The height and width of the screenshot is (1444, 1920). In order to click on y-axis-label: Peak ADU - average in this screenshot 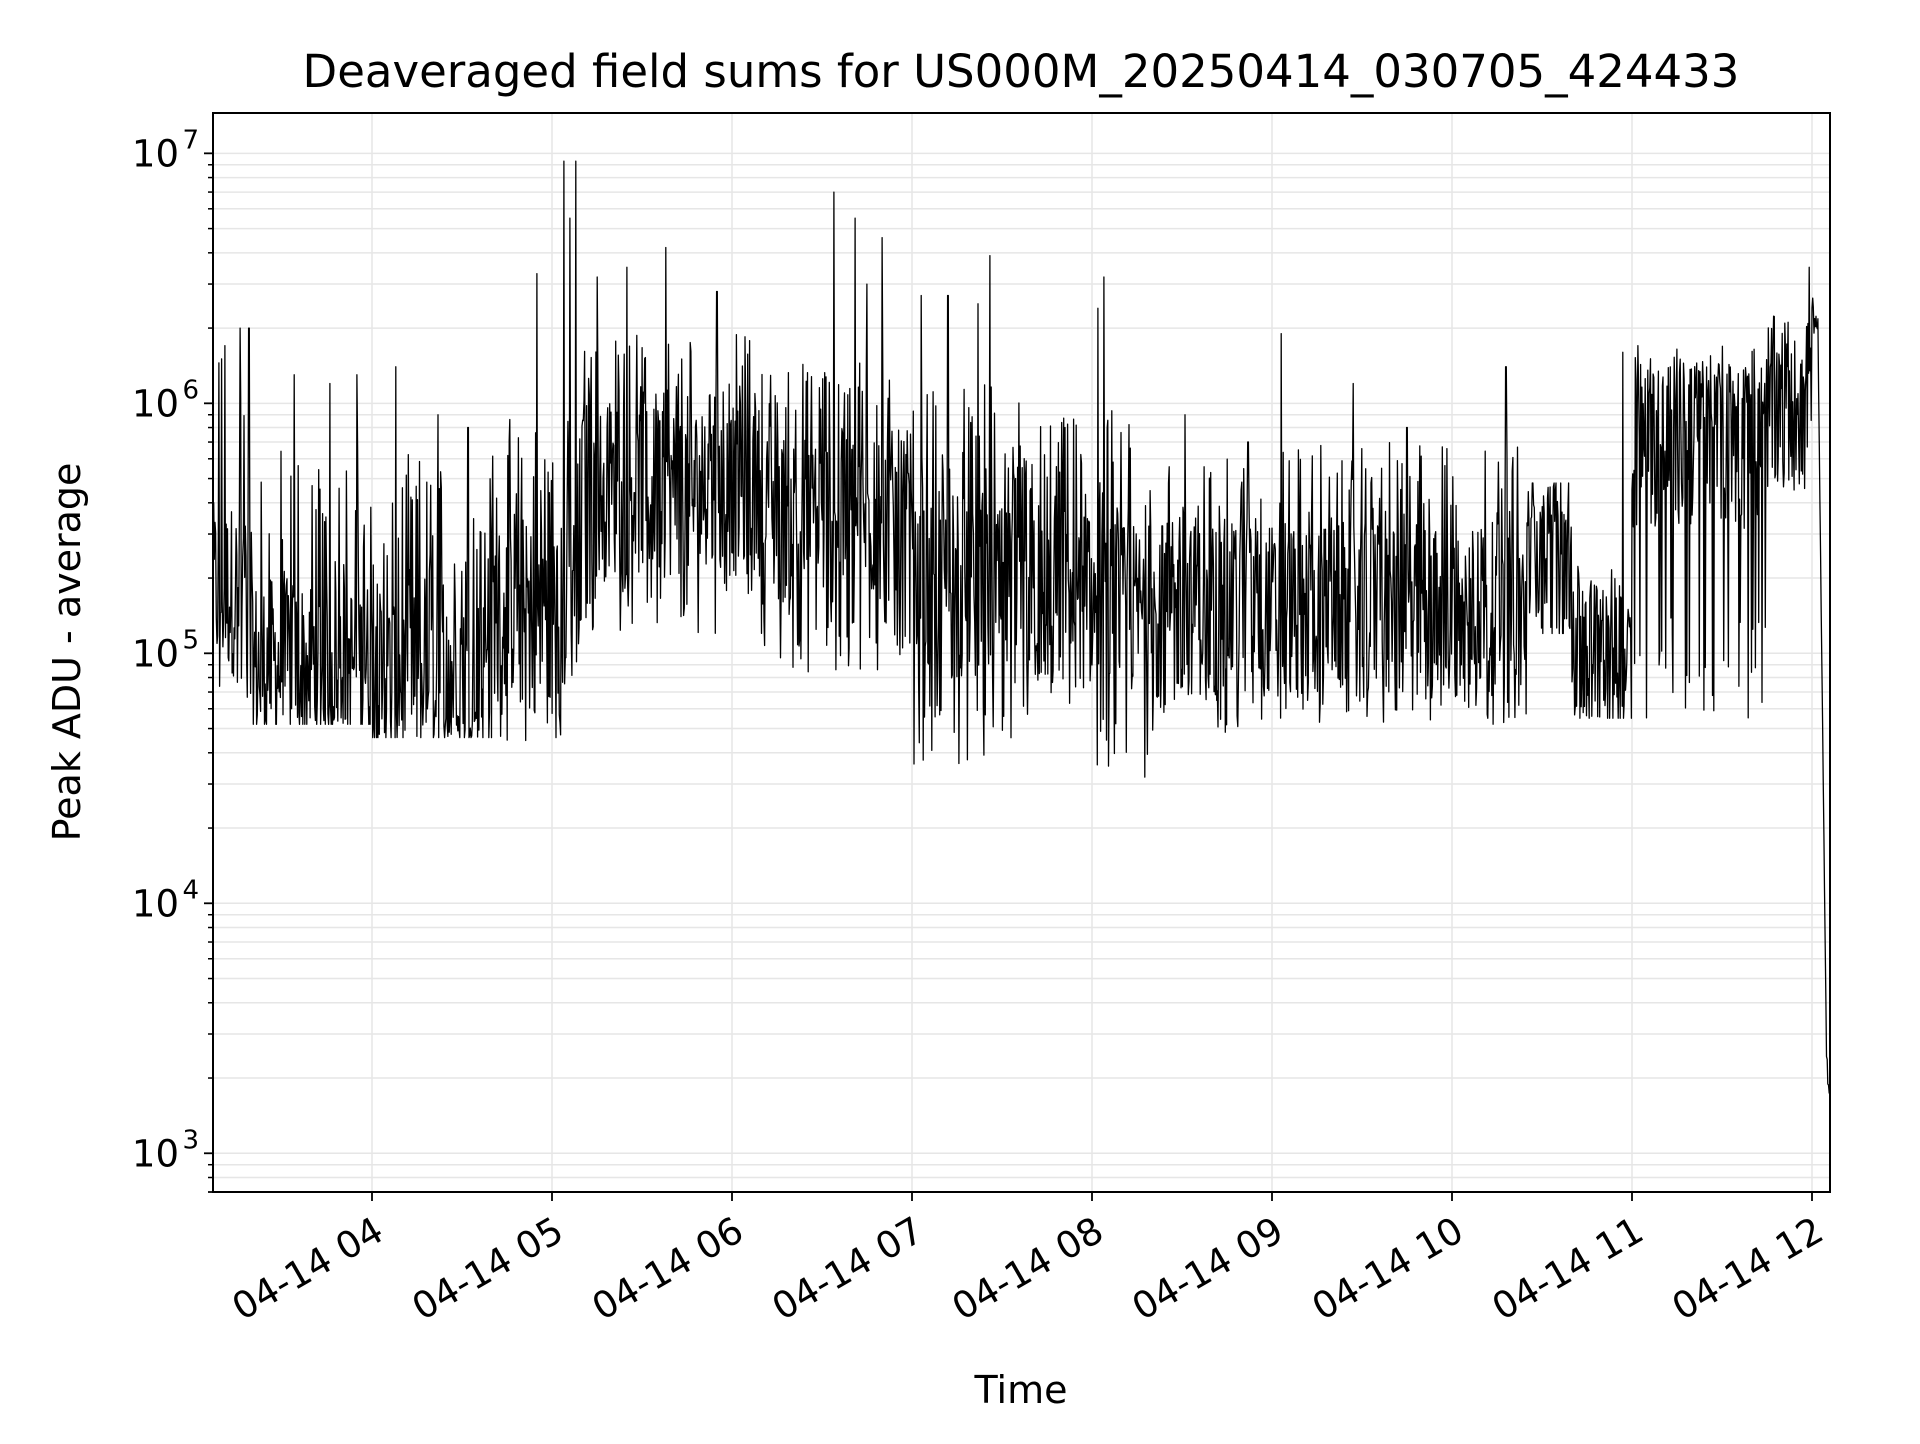, I will do `click(67, 652)`.